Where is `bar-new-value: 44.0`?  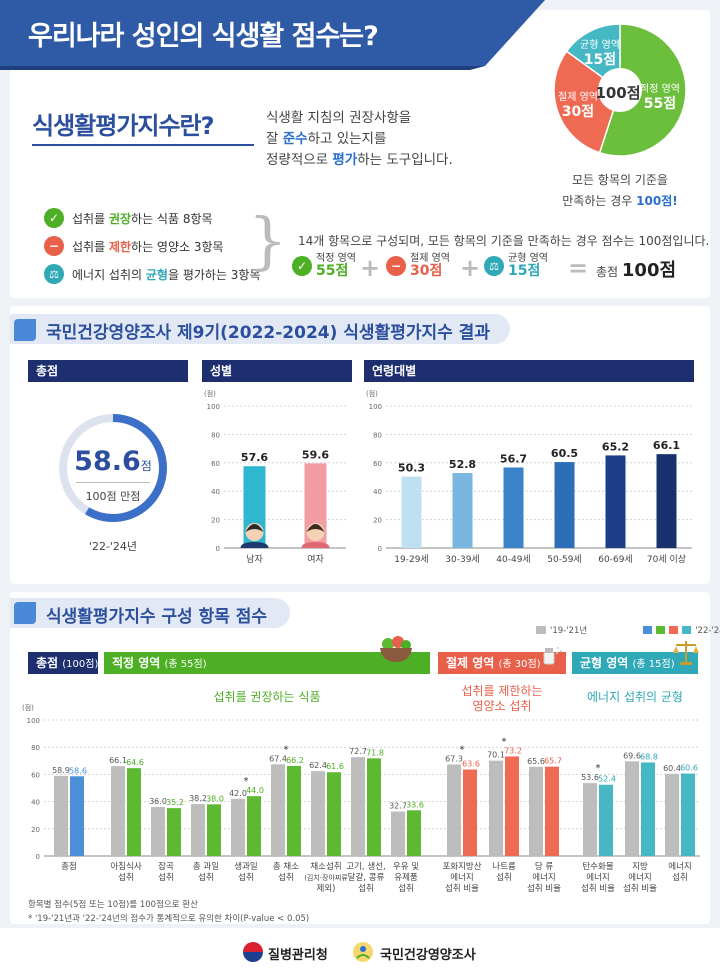 bar-new-value: 44.0 is located at coordinates (255, 790).